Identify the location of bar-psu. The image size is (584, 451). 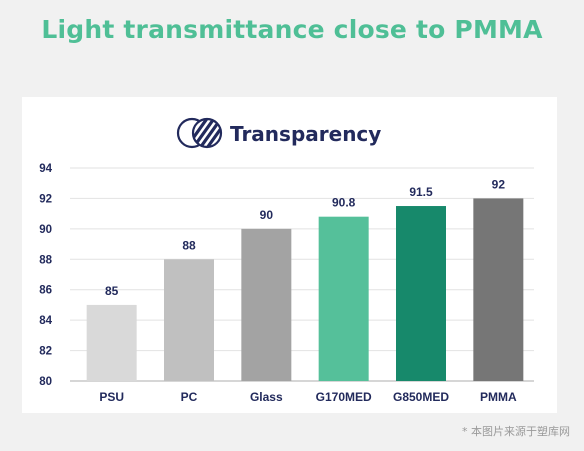
(111, 342).